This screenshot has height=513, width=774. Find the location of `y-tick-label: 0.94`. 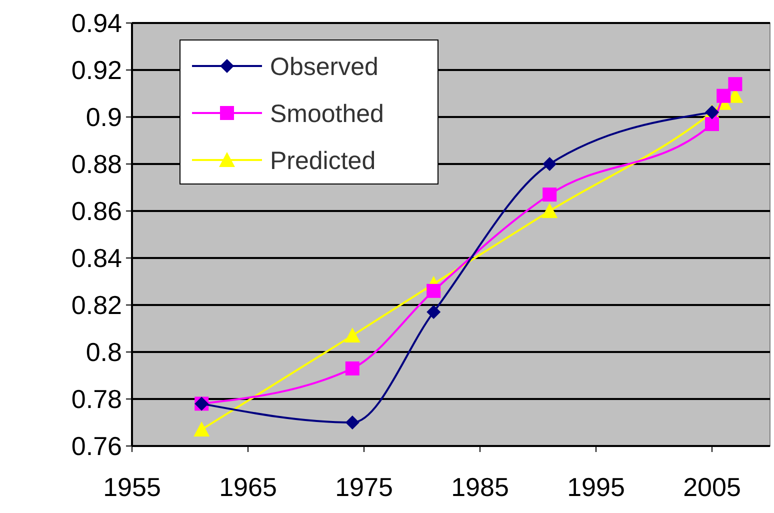

y-tick-label: 0.94 is located at coordinates (96, 23).